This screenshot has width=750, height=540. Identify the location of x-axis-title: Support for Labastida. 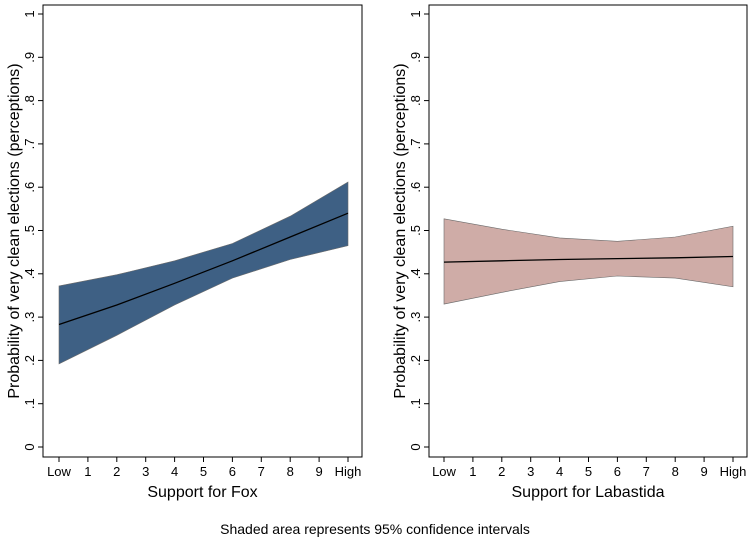
(588, 492).